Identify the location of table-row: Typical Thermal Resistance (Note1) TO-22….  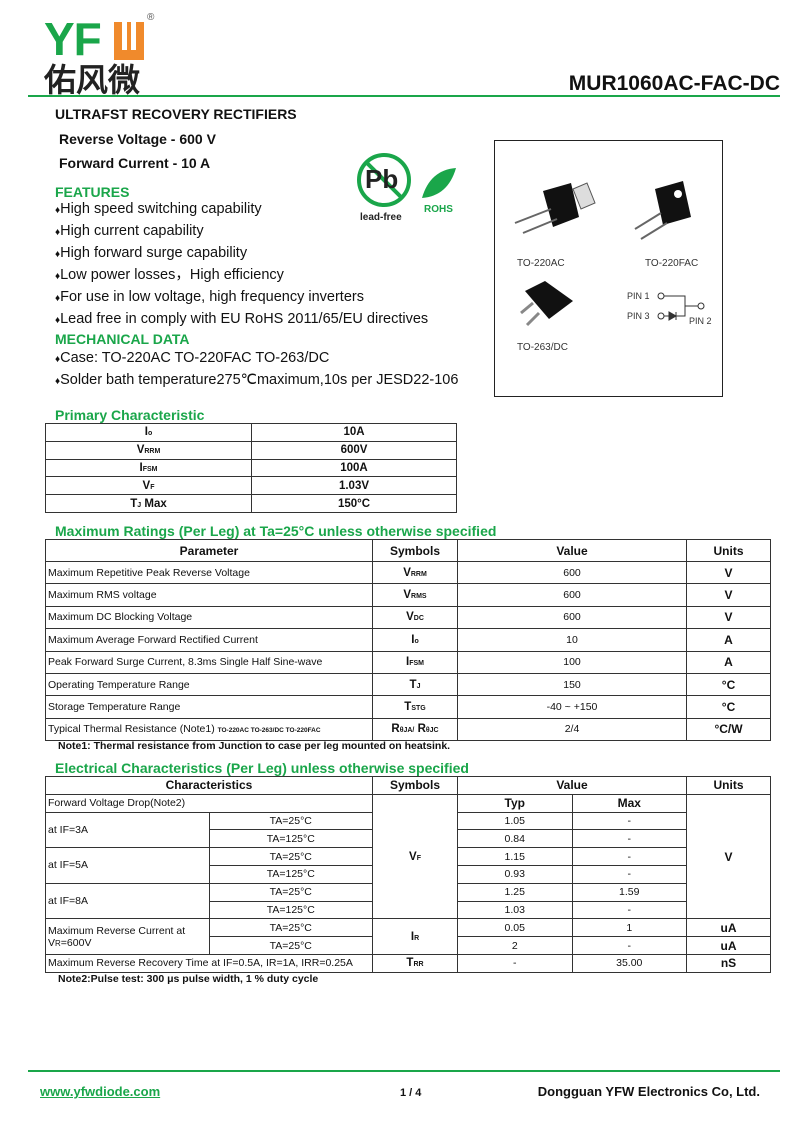
(408, 729).